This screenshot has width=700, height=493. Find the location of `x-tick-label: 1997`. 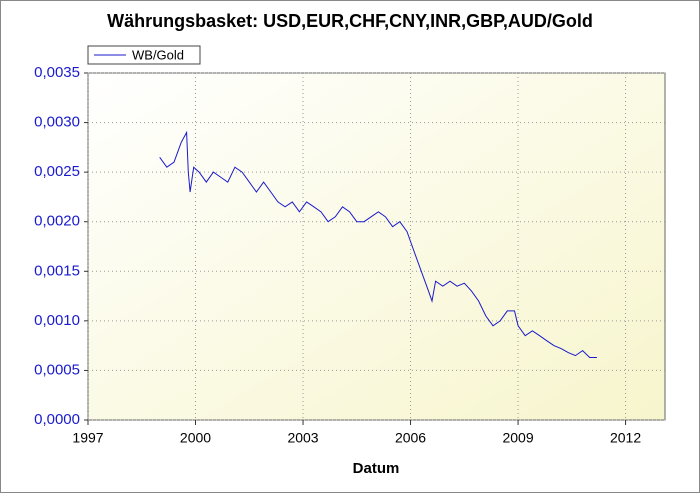

x-tick-label: 1997 is located at coordinates (87, 438).